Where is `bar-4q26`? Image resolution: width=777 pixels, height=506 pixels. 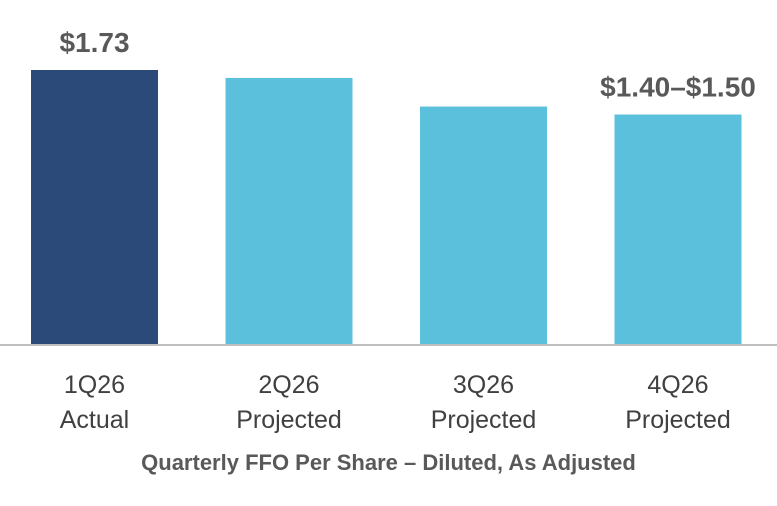
bar-4q26 is located at coordinates (678, 229).